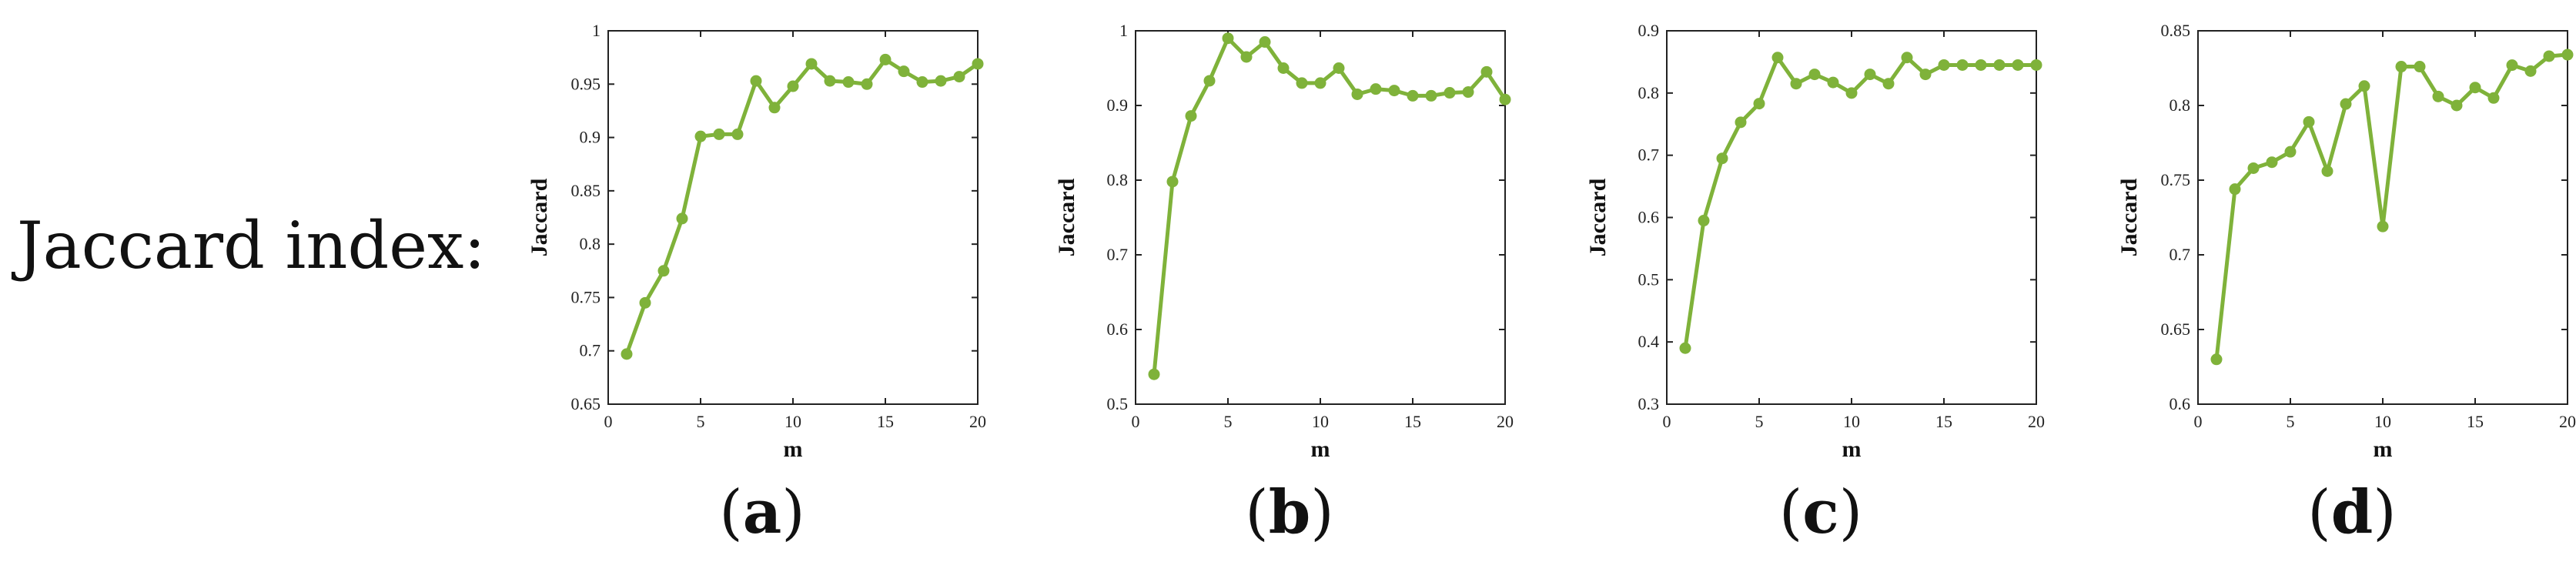 This screenshot has height=572, width=2576. What do you see at coordinates (1851, 218) in the screenshot?
I see `plot-area` at bounding box center [1851, 218].